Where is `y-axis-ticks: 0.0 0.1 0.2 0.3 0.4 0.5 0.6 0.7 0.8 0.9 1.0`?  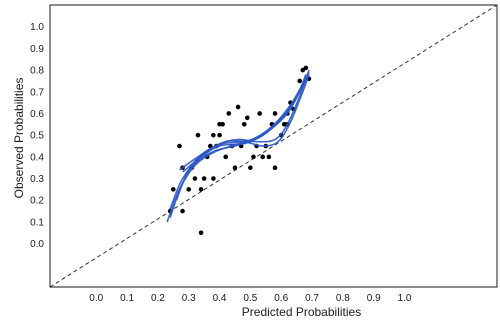 y-axis-ticks: 0.0 0.1 0.2 0.3 0.4 0.5 0.6 0.7 0.8 0.9 1.0 is located at coordinates (37, 136).